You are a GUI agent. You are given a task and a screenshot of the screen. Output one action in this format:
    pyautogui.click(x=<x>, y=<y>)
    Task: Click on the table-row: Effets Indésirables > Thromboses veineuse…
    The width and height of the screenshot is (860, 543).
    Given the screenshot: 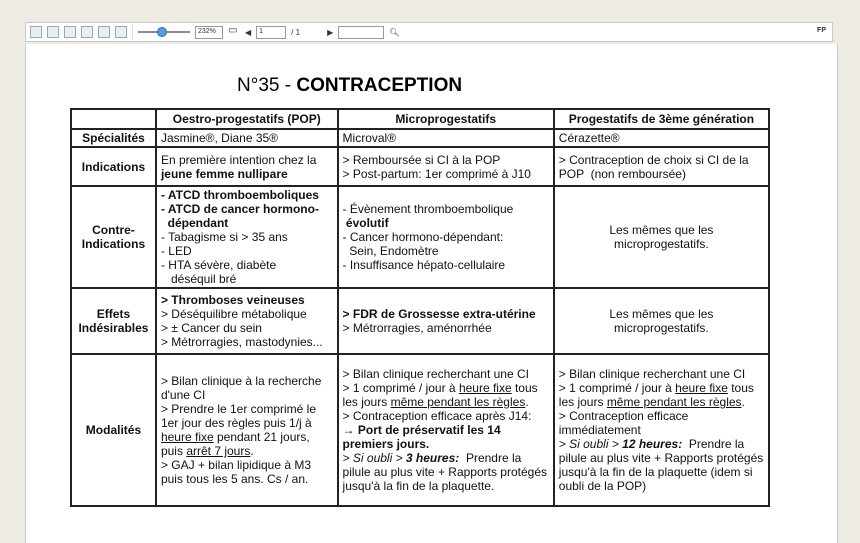 What is the action you would take?
    pyautogui.click(x=420, y=321)
    